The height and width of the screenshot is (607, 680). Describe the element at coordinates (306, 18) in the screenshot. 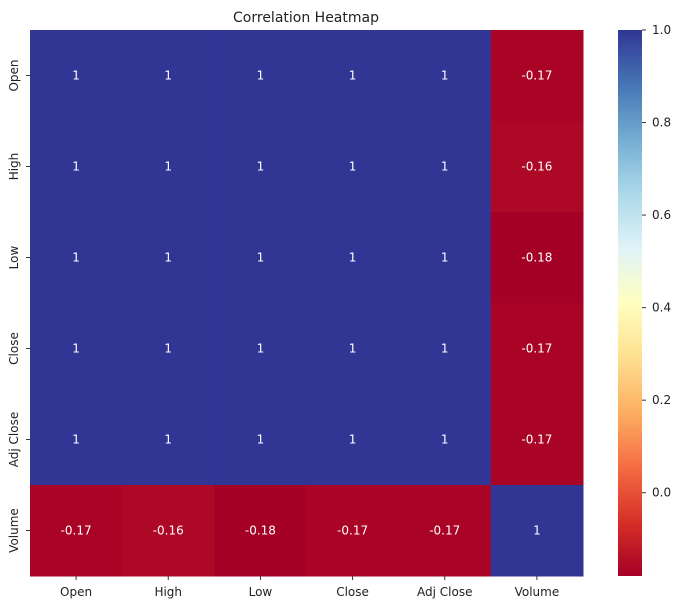

I see `chart-title: Correlation Heatmap` at that location.